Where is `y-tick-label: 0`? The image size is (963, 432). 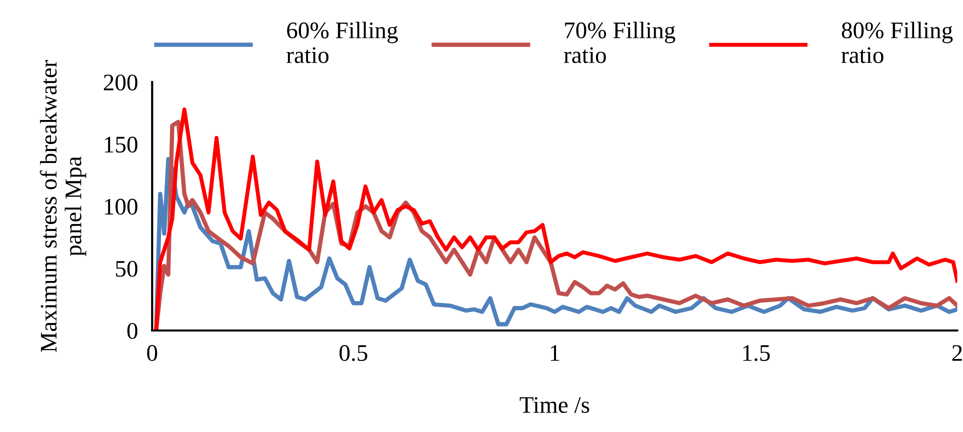
y-tick-label: 0 is located at coordinates (132, 330).